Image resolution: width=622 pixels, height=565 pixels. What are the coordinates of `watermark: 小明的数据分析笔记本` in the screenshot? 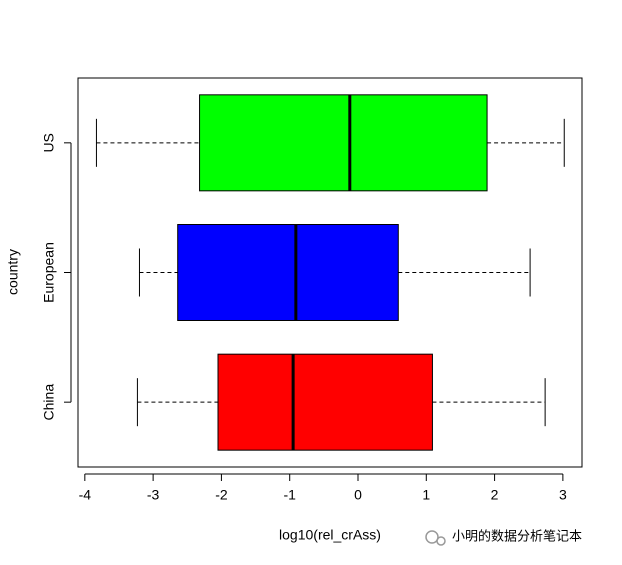 It's located at (517, 535).